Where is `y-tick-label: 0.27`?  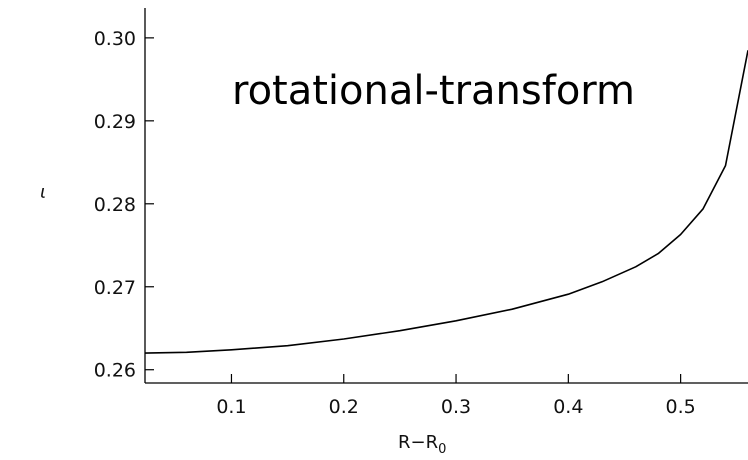 y-tick-label: 0.27 is located at coordinates (115, 288).